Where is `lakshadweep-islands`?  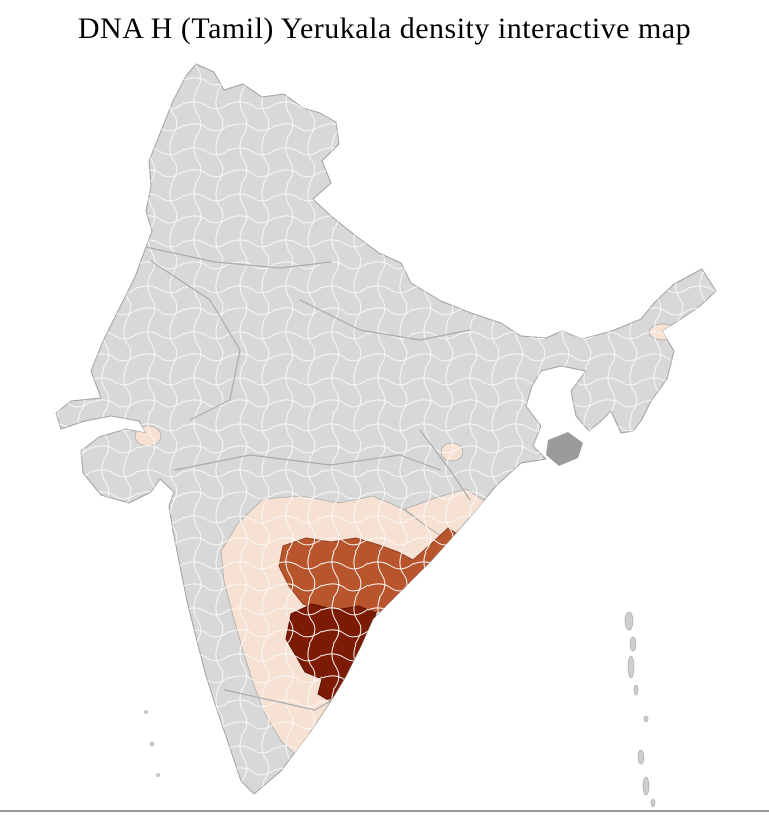 lakshadweep-islands is located at coordinates (152, 743).